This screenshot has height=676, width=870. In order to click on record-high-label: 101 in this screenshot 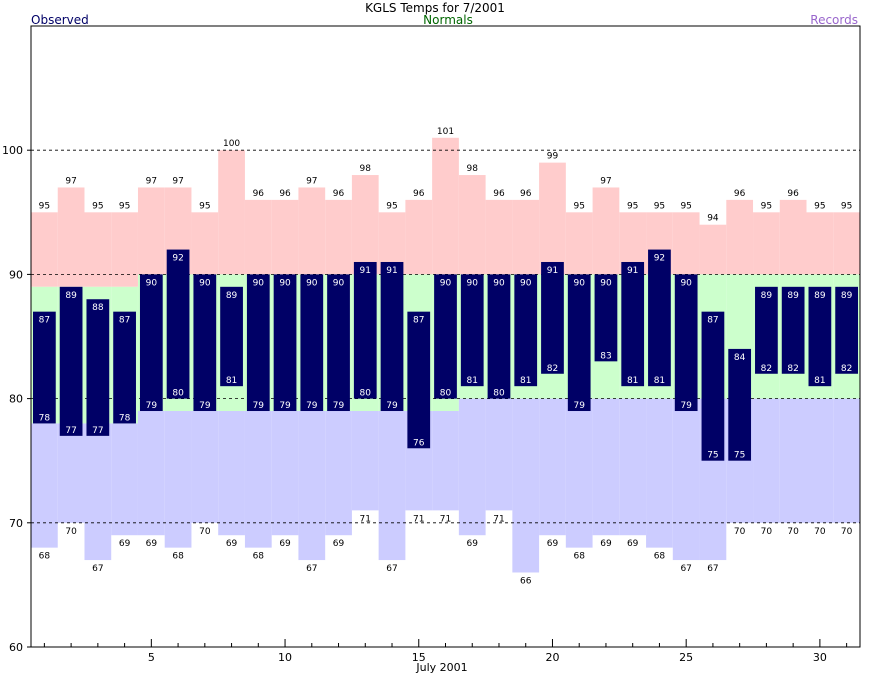, I will do `click(445, 132)`.